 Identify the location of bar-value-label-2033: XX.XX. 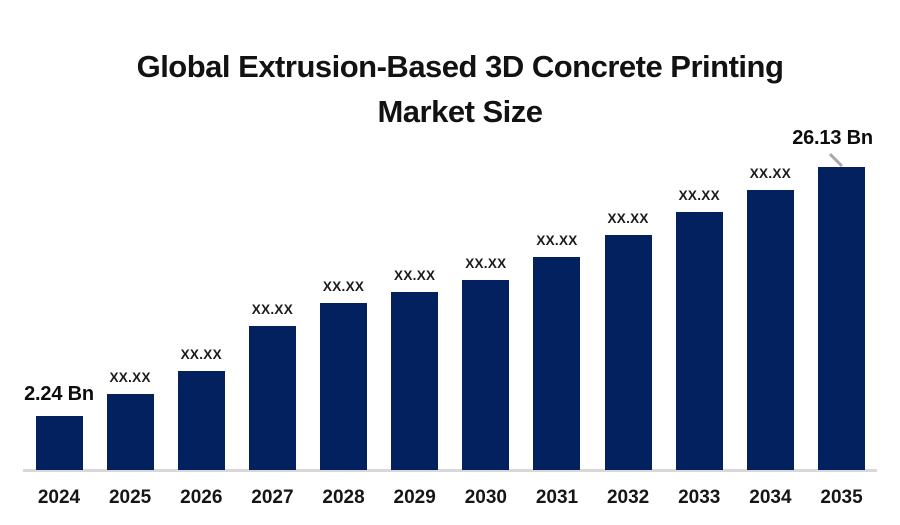
(699, 195).